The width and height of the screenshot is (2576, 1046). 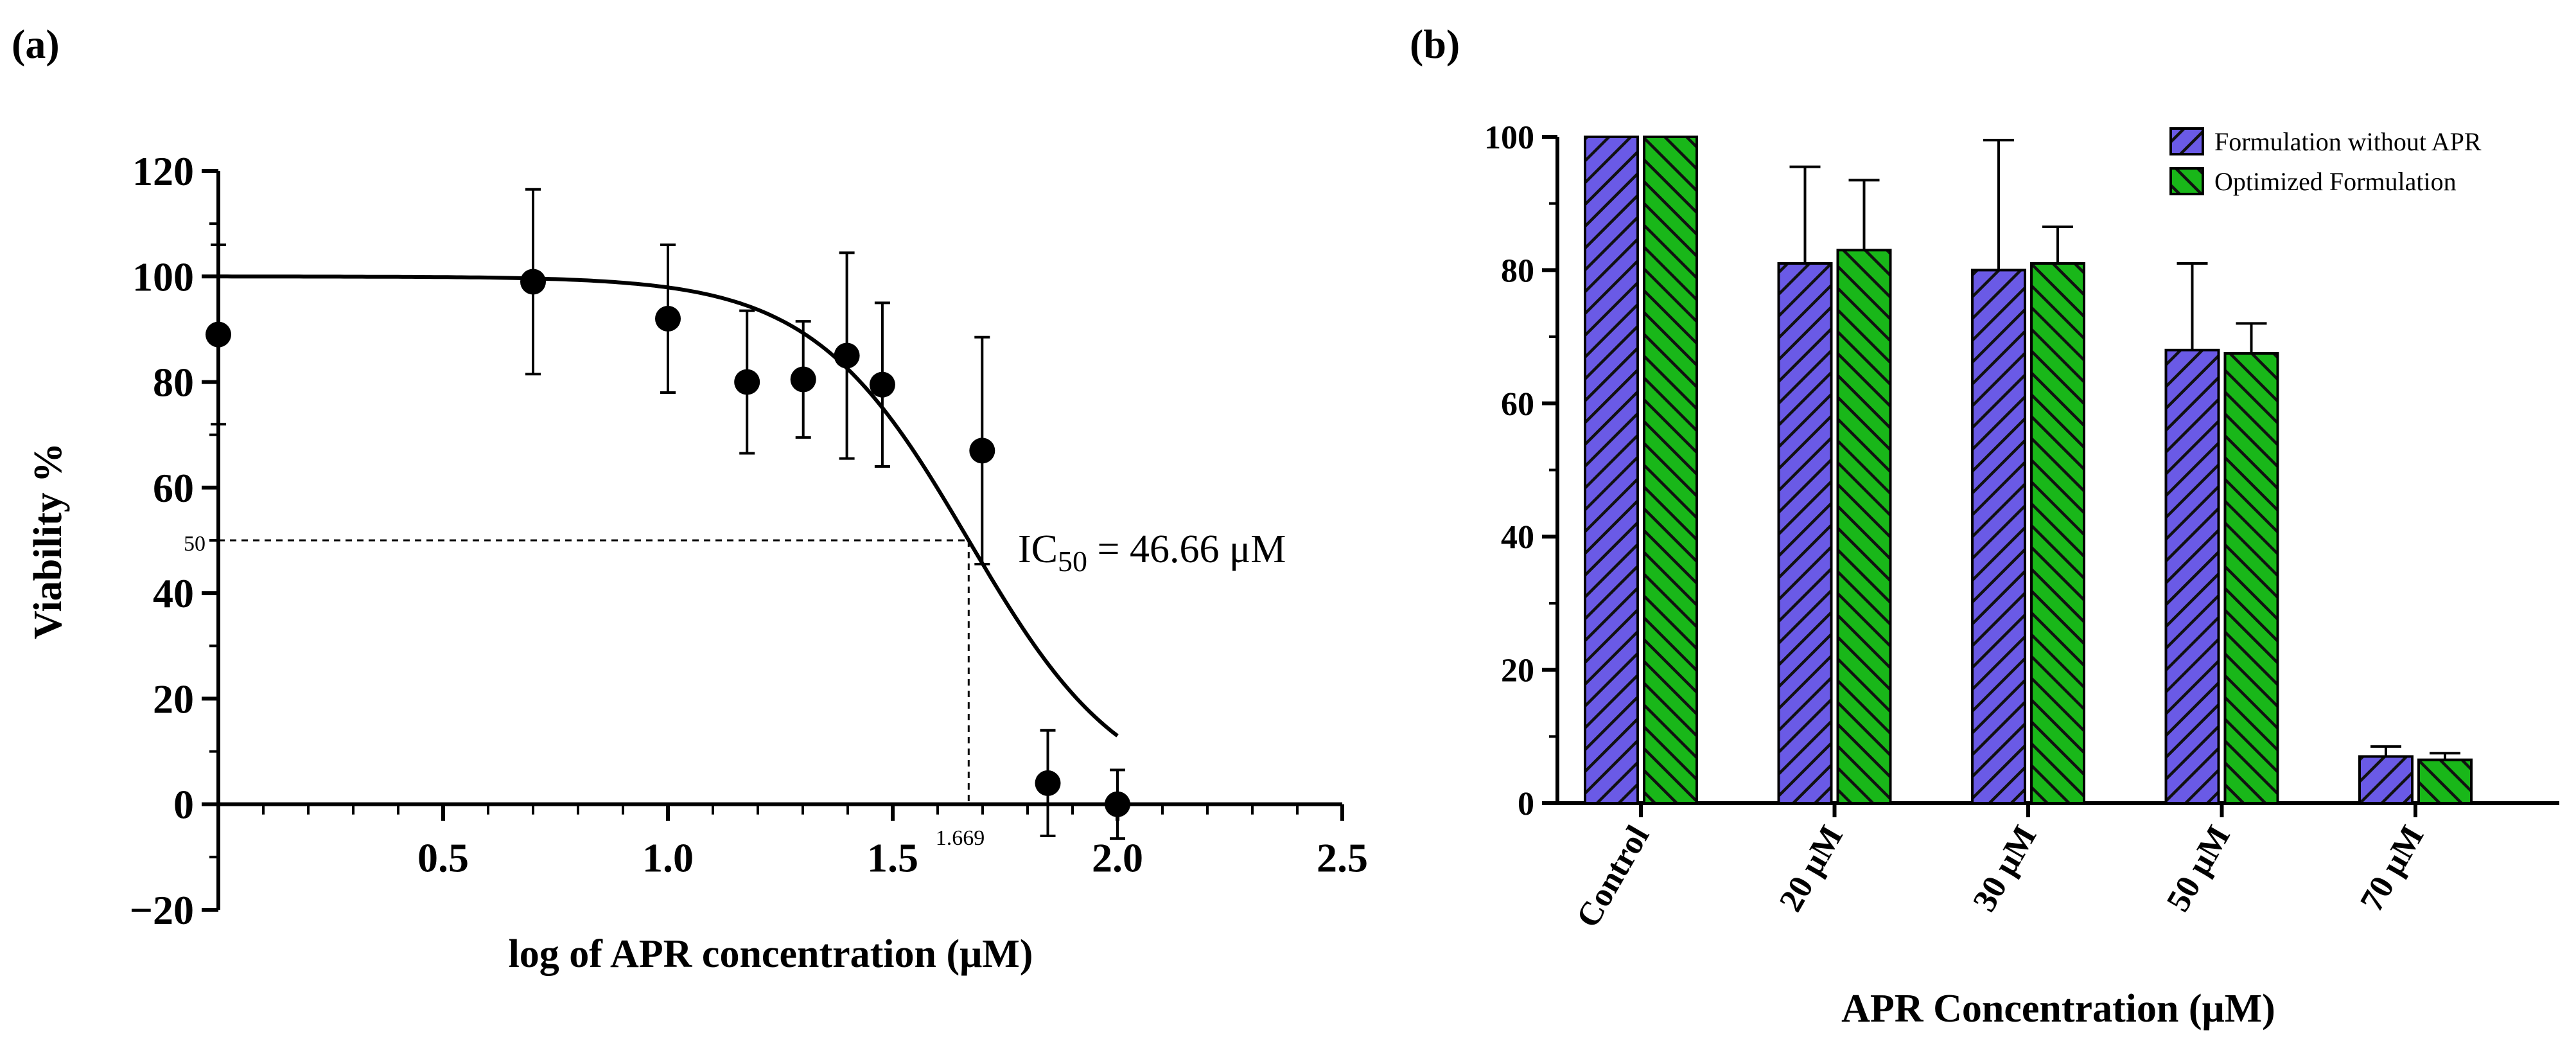 I want to click on chart-b-y-tick-label: 60, so click(x=1517, y=404).